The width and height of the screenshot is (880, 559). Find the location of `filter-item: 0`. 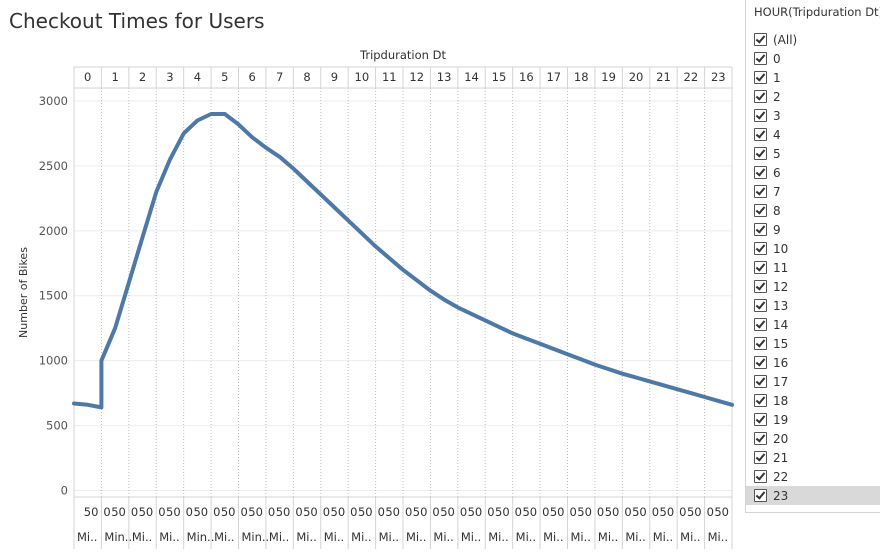

filter-item: 0 is located at coordinates (813, 58).